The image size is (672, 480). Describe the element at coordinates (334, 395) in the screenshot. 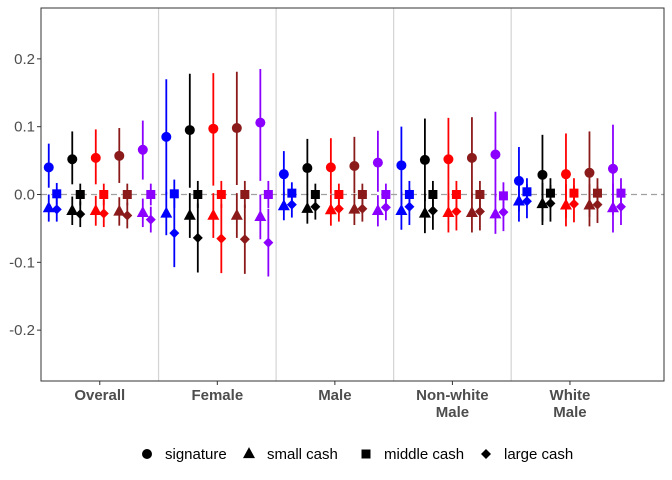

I see `x-group-label: Male` at that location.